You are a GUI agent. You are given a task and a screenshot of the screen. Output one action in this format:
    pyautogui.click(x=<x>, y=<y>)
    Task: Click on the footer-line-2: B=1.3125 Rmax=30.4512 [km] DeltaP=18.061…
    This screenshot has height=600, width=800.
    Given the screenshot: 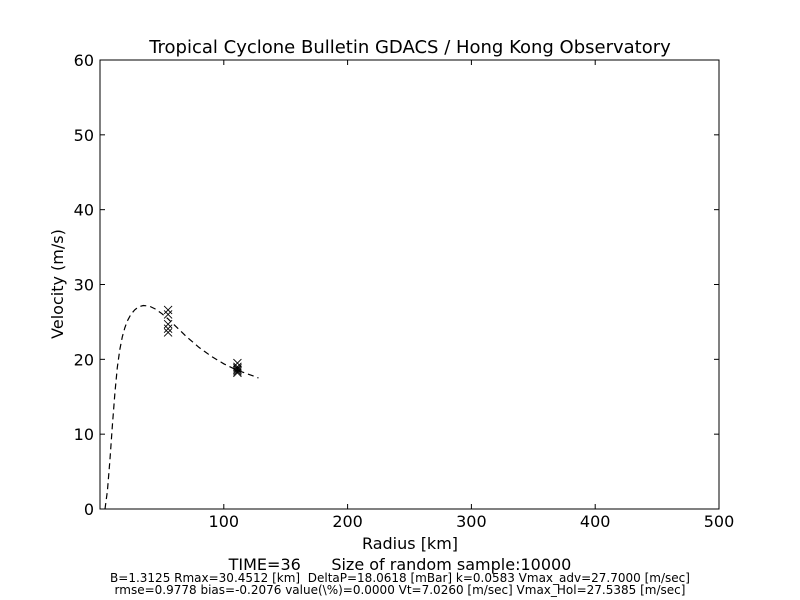 What is the action you would take?
    pyautogui.click(x=400, y=578)
    